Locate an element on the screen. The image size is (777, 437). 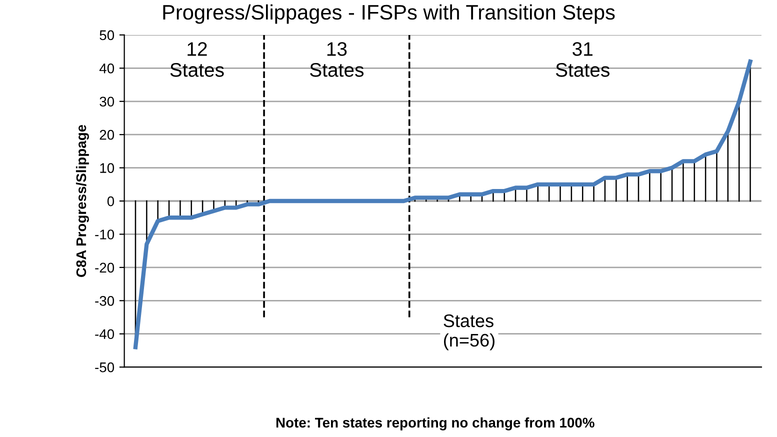
y-tick-label: -20 is located at coordinates (104, 267).